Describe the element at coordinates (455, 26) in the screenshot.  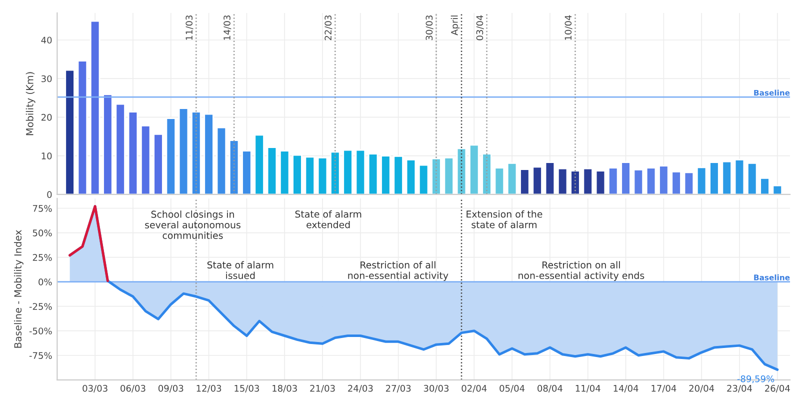
I see `ref-line-label: April` at that location.